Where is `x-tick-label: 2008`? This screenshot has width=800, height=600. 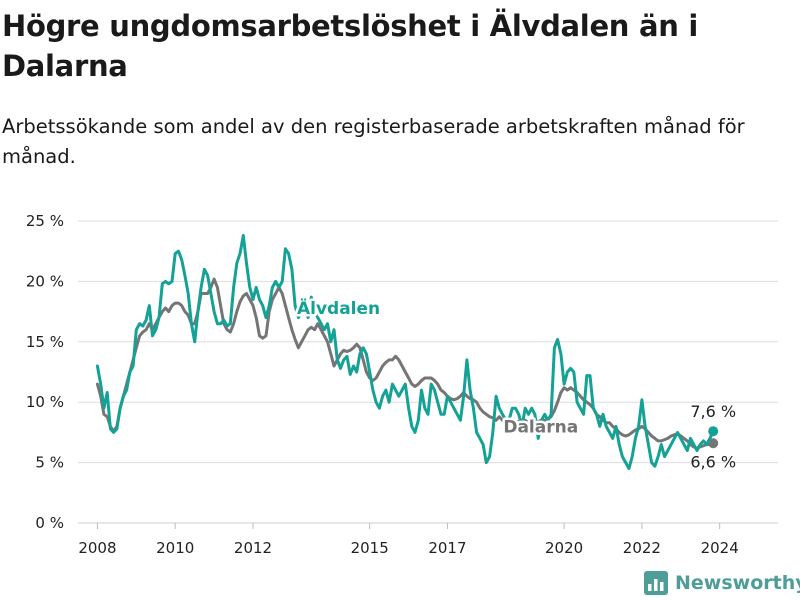
x-tick-label: 2008 is located at coordinates (97, 548).